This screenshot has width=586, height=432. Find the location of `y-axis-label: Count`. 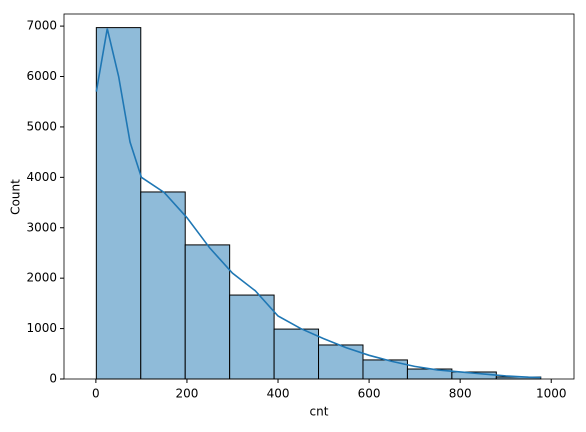

y-axis-label: Count is located at coordinates (16, 197).